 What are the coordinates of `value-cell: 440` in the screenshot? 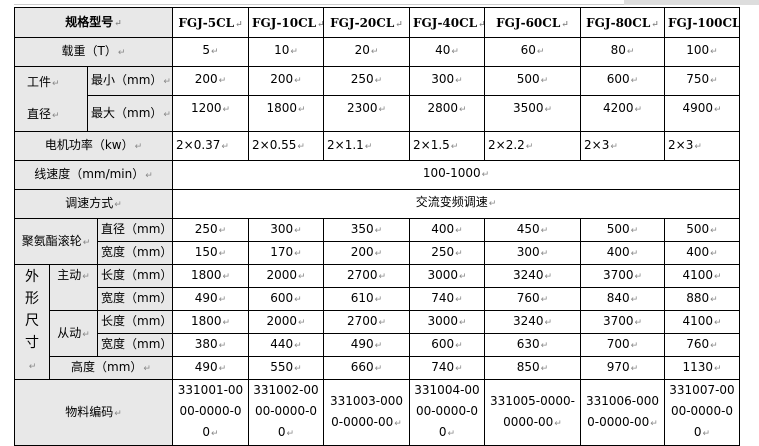 It's located at (286, 345).